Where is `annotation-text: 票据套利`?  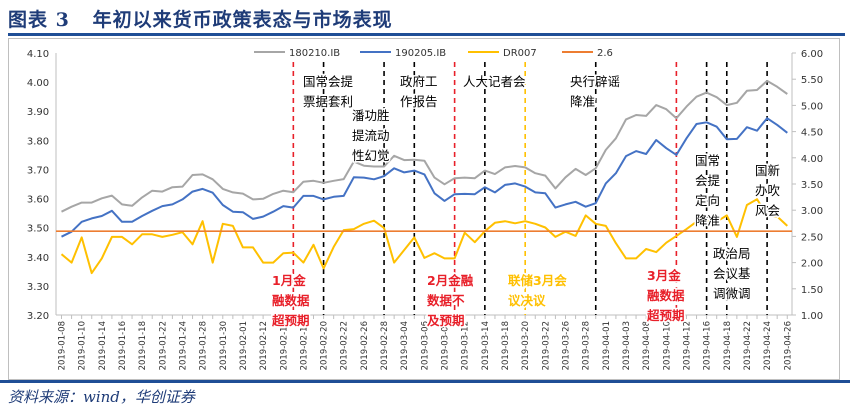
annotation-text: 票据套利 is located at coordinates (328, 101).